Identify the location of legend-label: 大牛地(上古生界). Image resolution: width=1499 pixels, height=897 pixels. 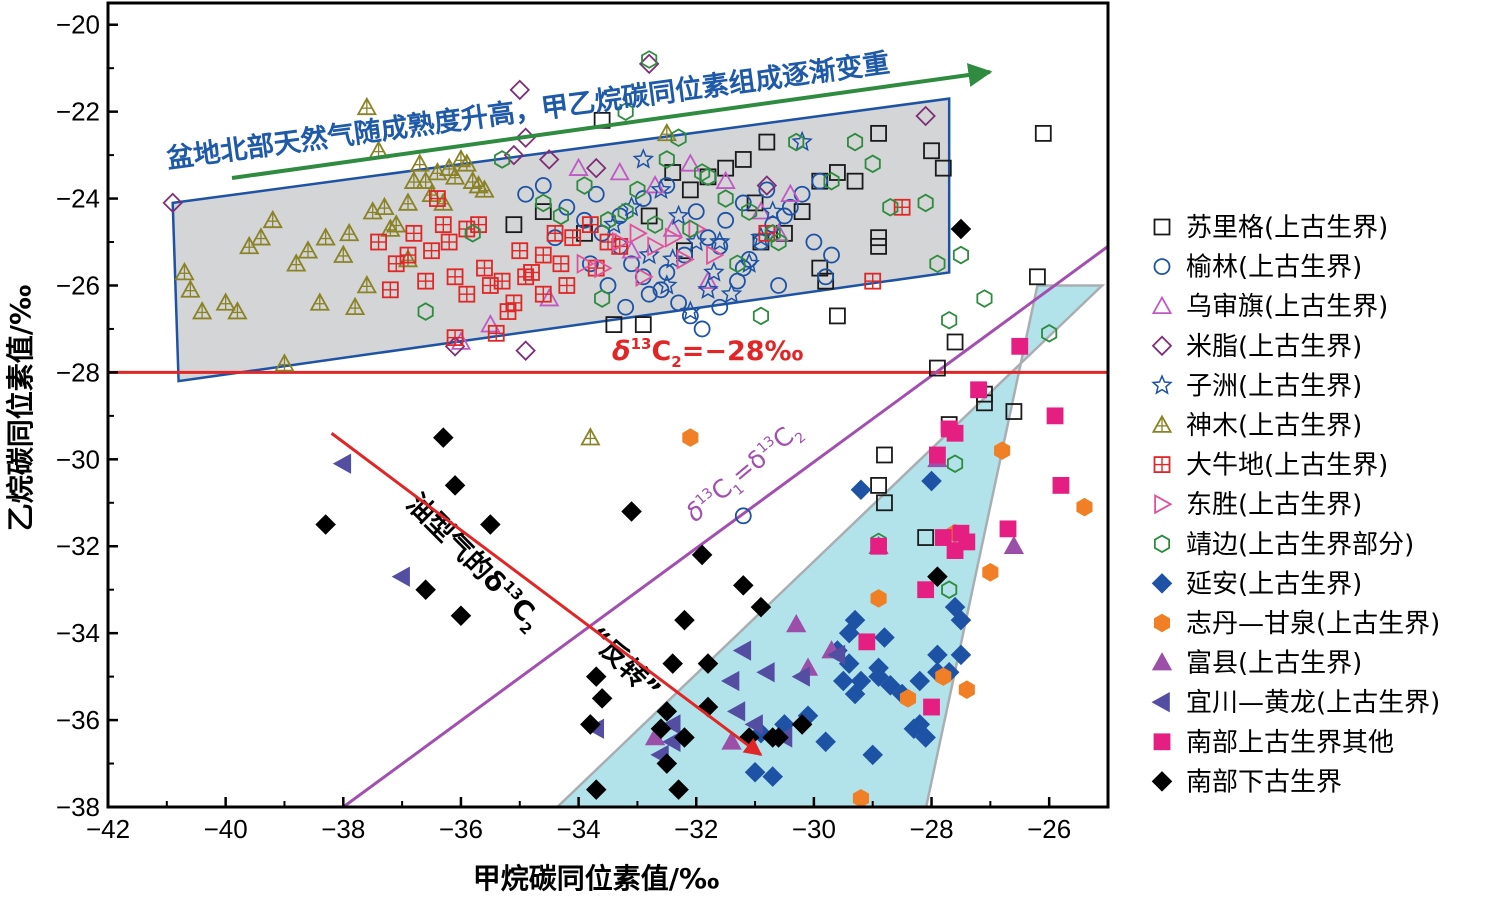
(1287, 466).